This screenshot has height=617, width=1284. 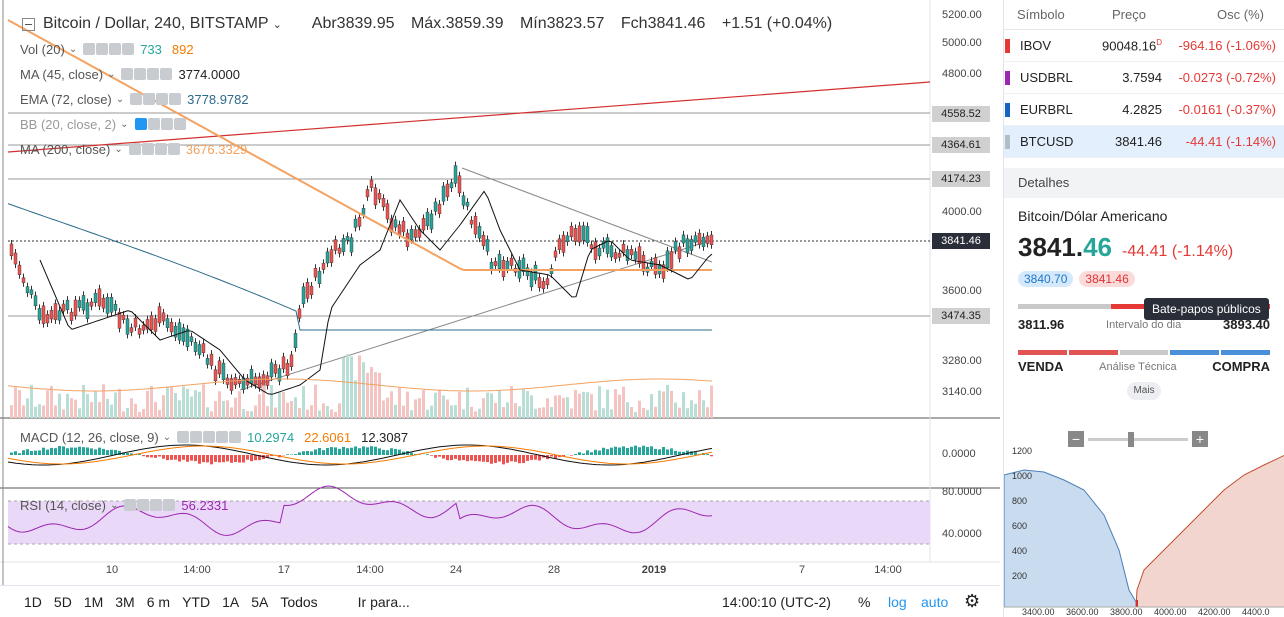 What do you see at coordinates (299, 601) in the screenshot?
I see `period-all: Todos` at bounding box center [299, 601].